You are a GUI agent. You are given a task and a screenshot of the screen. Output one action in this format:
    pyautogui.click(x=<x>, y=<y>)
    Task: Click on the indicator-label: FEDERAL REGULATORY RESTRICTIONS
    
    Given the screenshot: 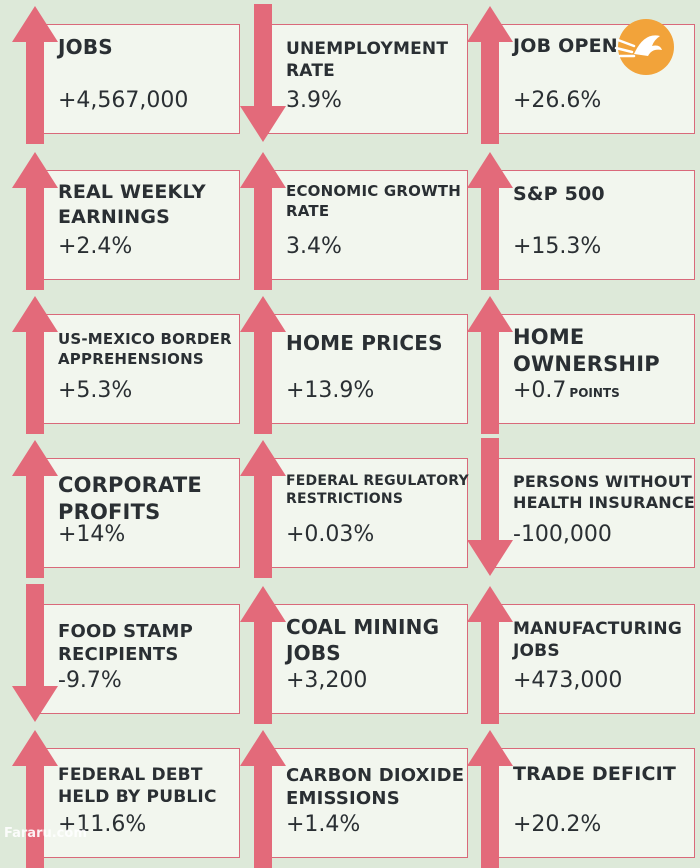 What is the action you would take?
    pyautogui.click(x=377, y=490)
    